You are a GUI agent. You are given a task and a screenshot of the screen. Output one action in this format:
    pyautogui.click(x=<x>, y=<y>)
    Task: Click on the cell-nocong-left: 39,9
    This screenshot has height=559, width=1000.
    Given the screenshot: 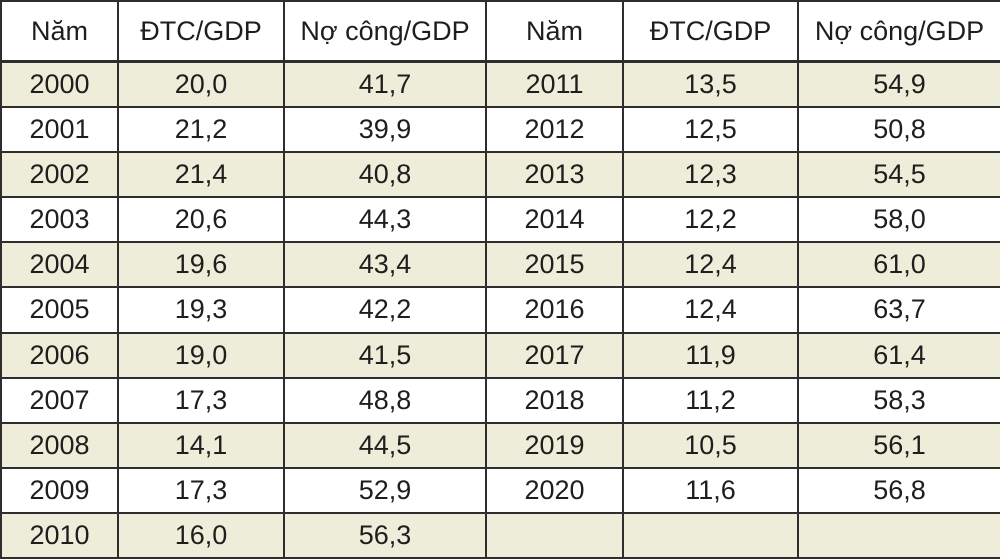 What is the action you would take?
    pyautogui.click(x=385, y=130)
    